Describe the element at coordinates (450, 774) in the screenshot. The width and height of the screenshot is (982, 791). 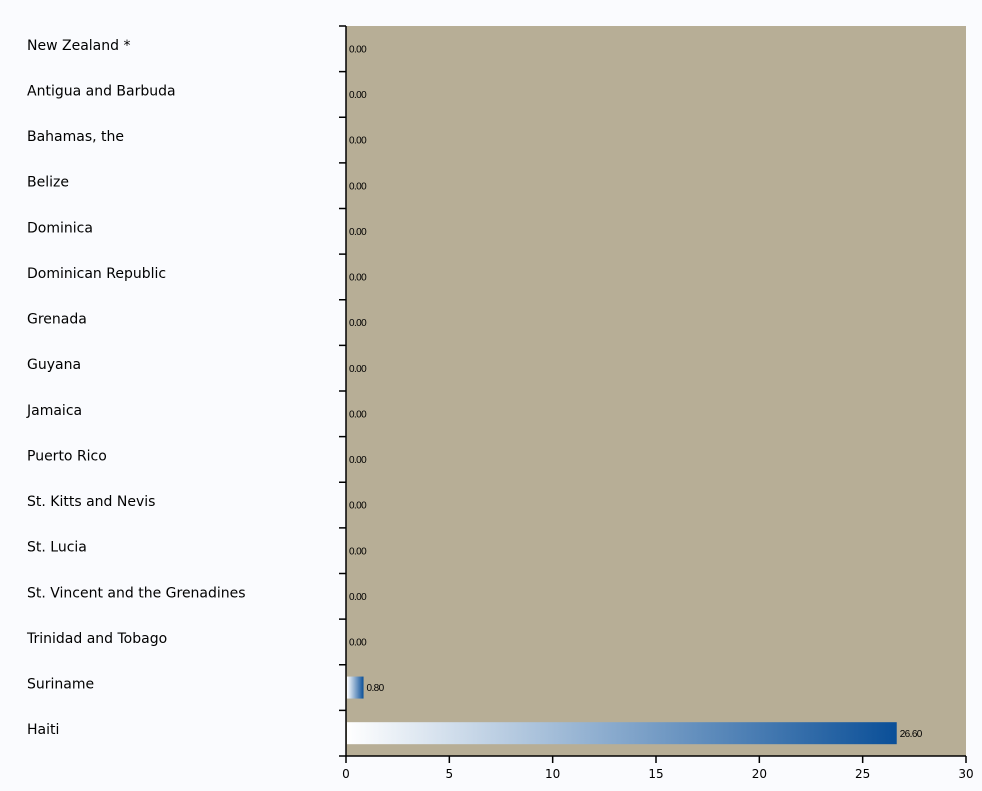
I see `x-tick-label: 5` at that location.